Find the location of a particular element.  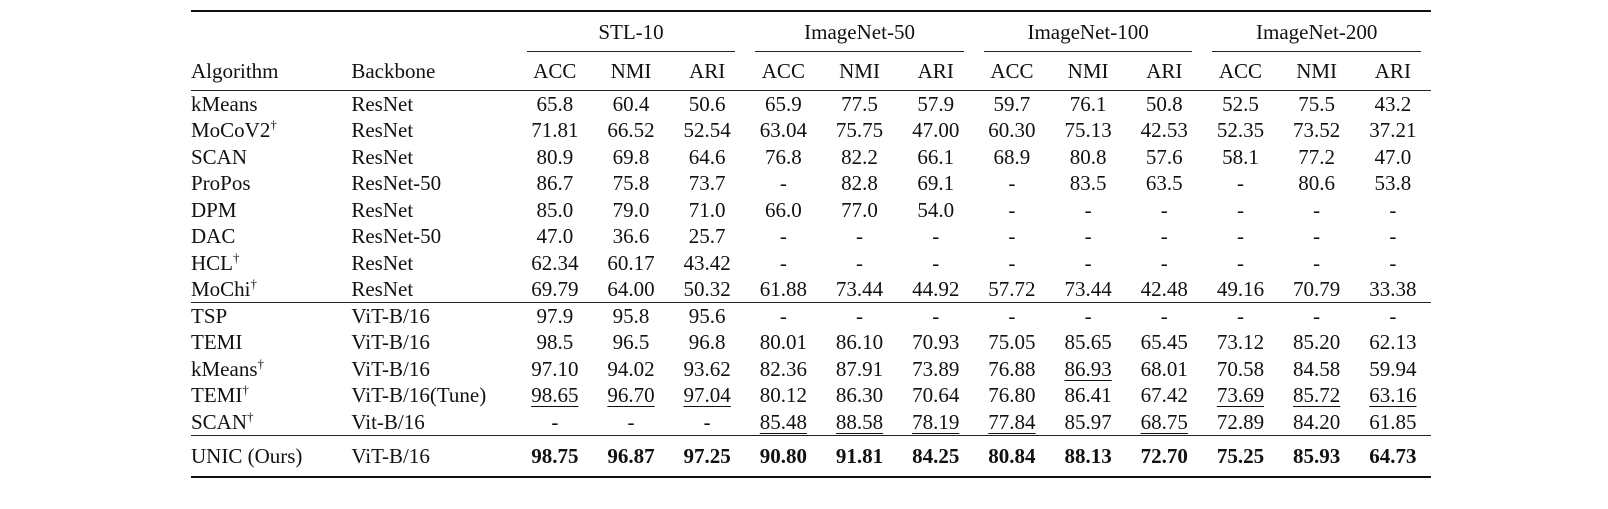

value: 87.91 is located at coordinates (859, 368).